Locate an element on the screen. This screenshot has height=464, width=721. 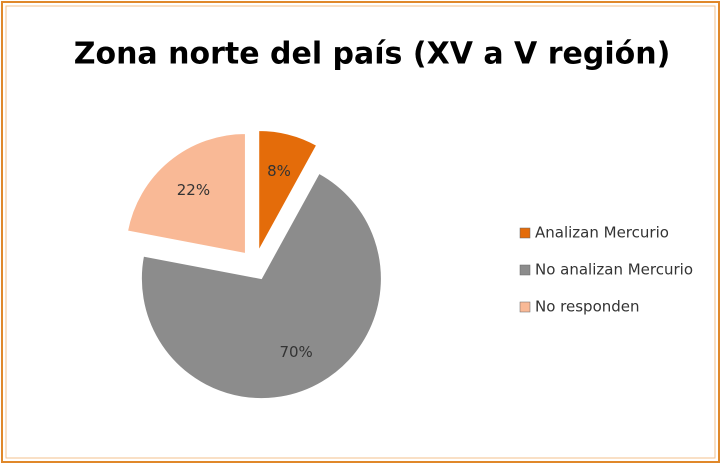
data-label: 22% is located at coordinates (193, 190).